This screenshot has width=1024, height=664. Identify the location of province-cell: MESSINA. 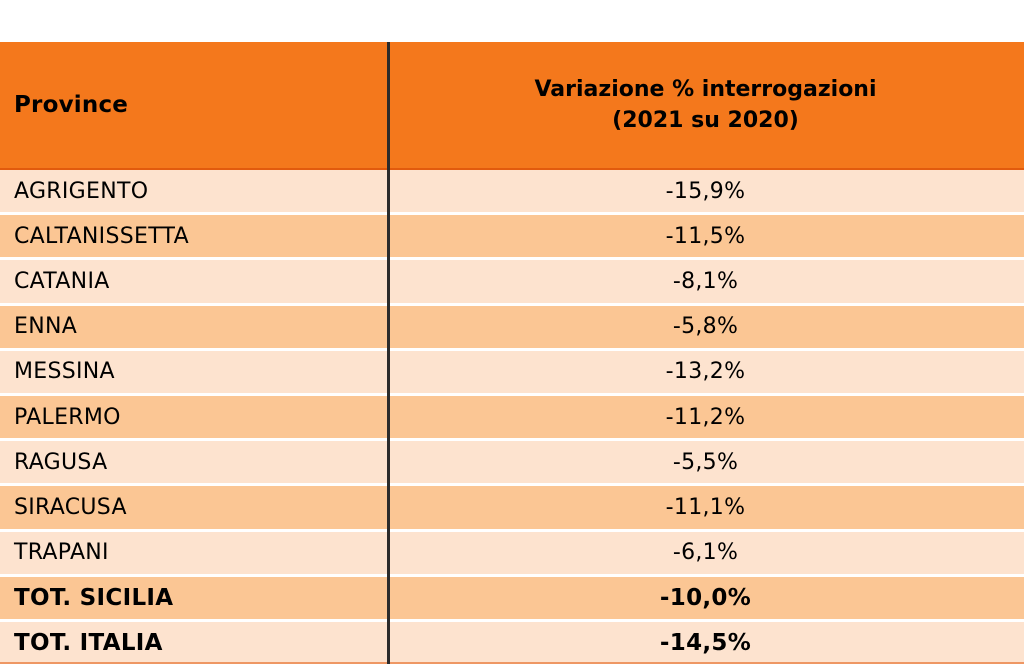
(64, 372).